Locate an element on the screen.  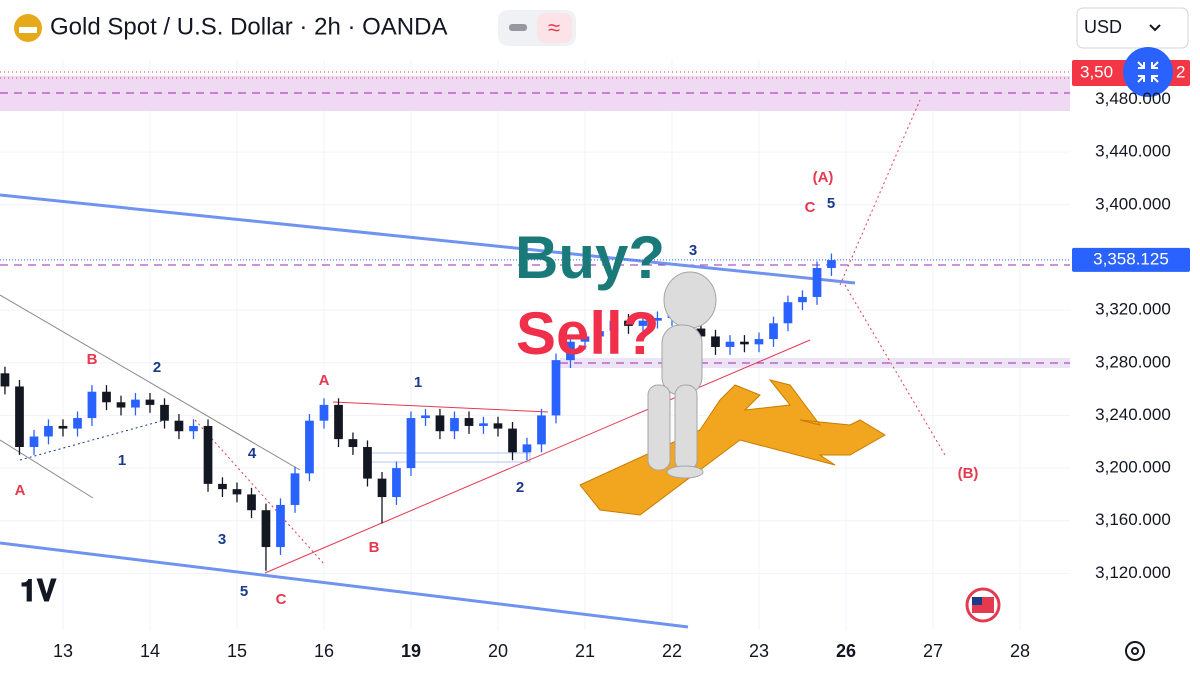
x-tick-label: 26 is located at coordinates (846, 651).